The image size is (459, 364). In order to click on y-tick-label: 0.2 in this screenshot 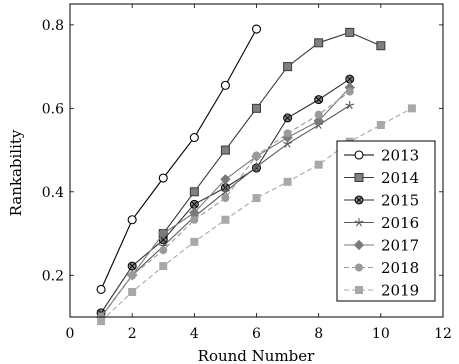, I will do `click(53, 276)`.